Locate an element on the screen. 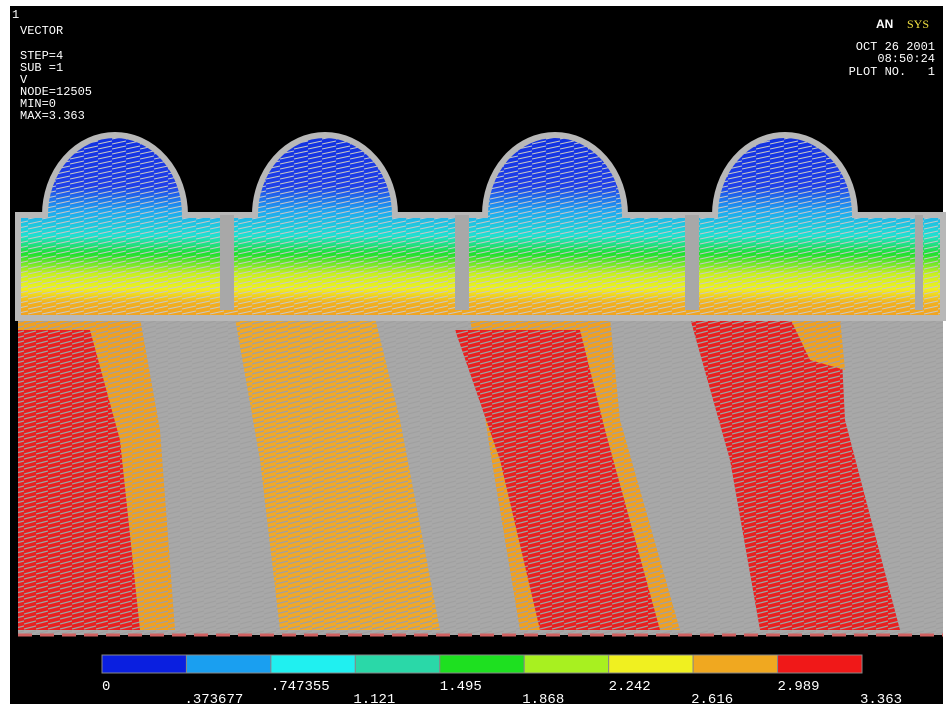 Image resolution: width=949 pixels, height=710 pixels. date: OCT 26 2001 is located at coordinates (895, 47).